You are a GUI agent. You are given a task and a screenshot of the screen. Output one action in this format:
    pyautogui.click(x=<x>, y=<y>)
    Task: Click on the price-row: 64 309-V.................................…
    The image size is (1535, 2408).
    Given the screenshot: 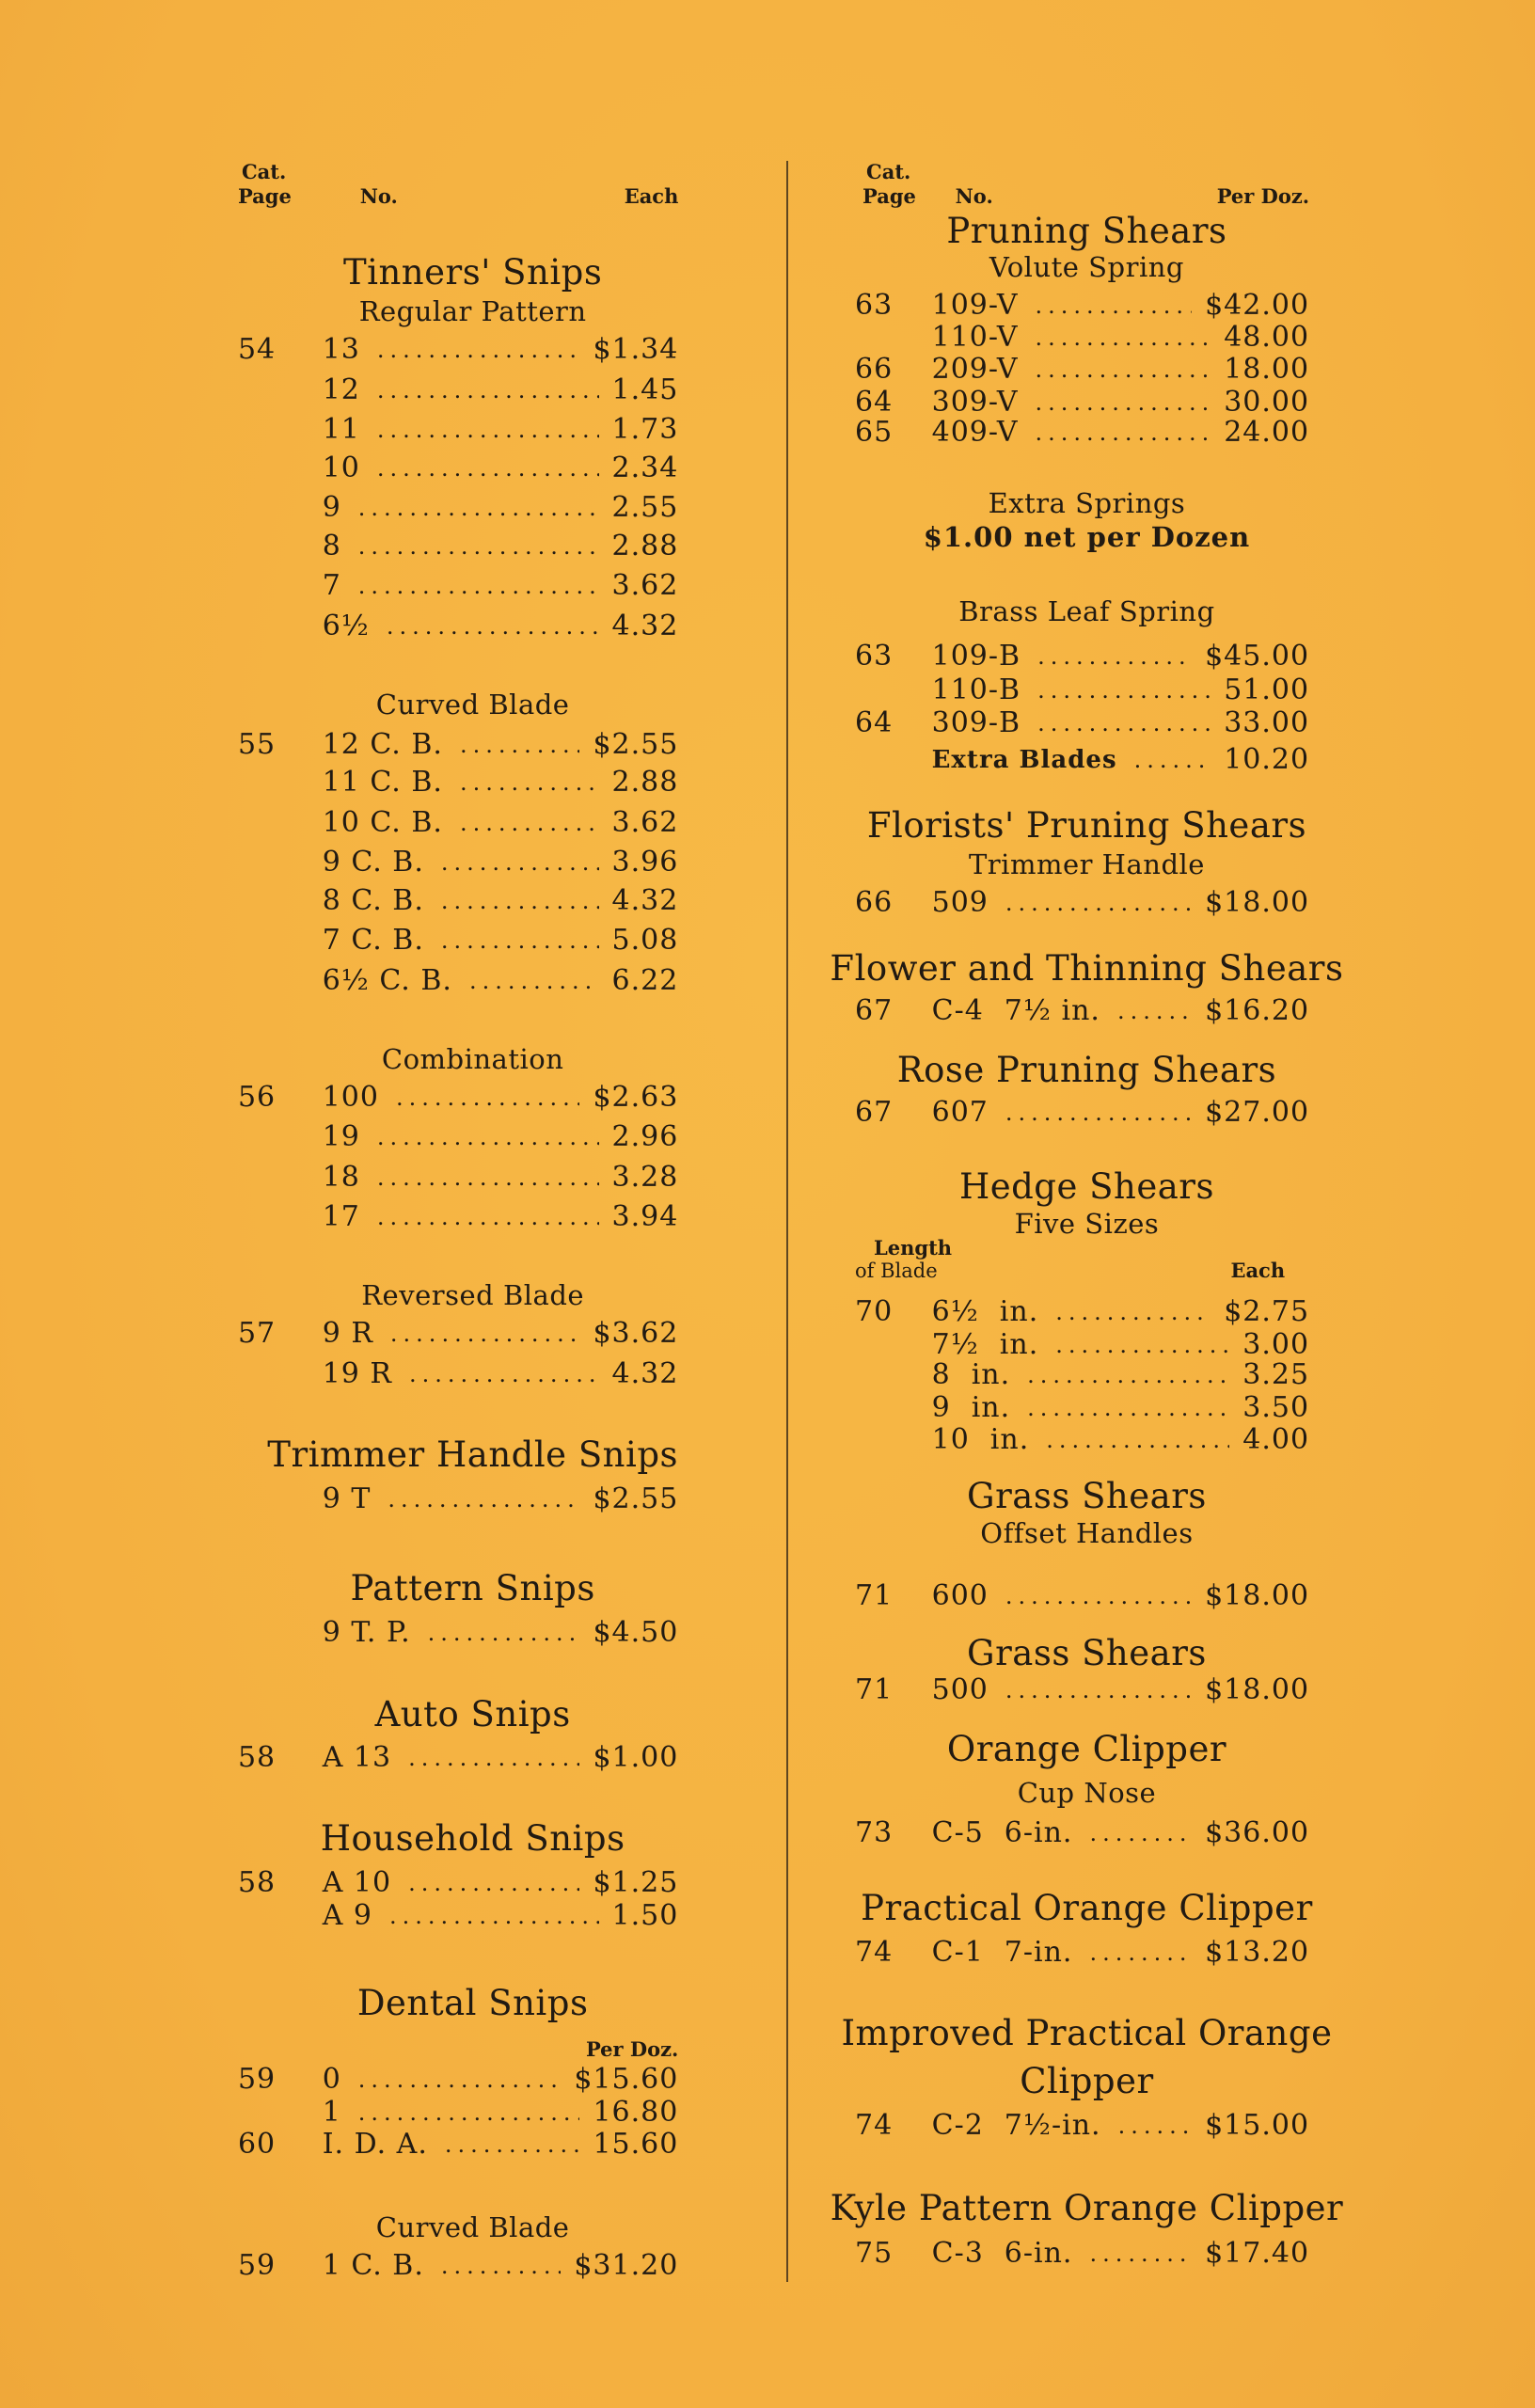 What is the action you would take?
    pyautogui.click(x=1082, y=403)
    